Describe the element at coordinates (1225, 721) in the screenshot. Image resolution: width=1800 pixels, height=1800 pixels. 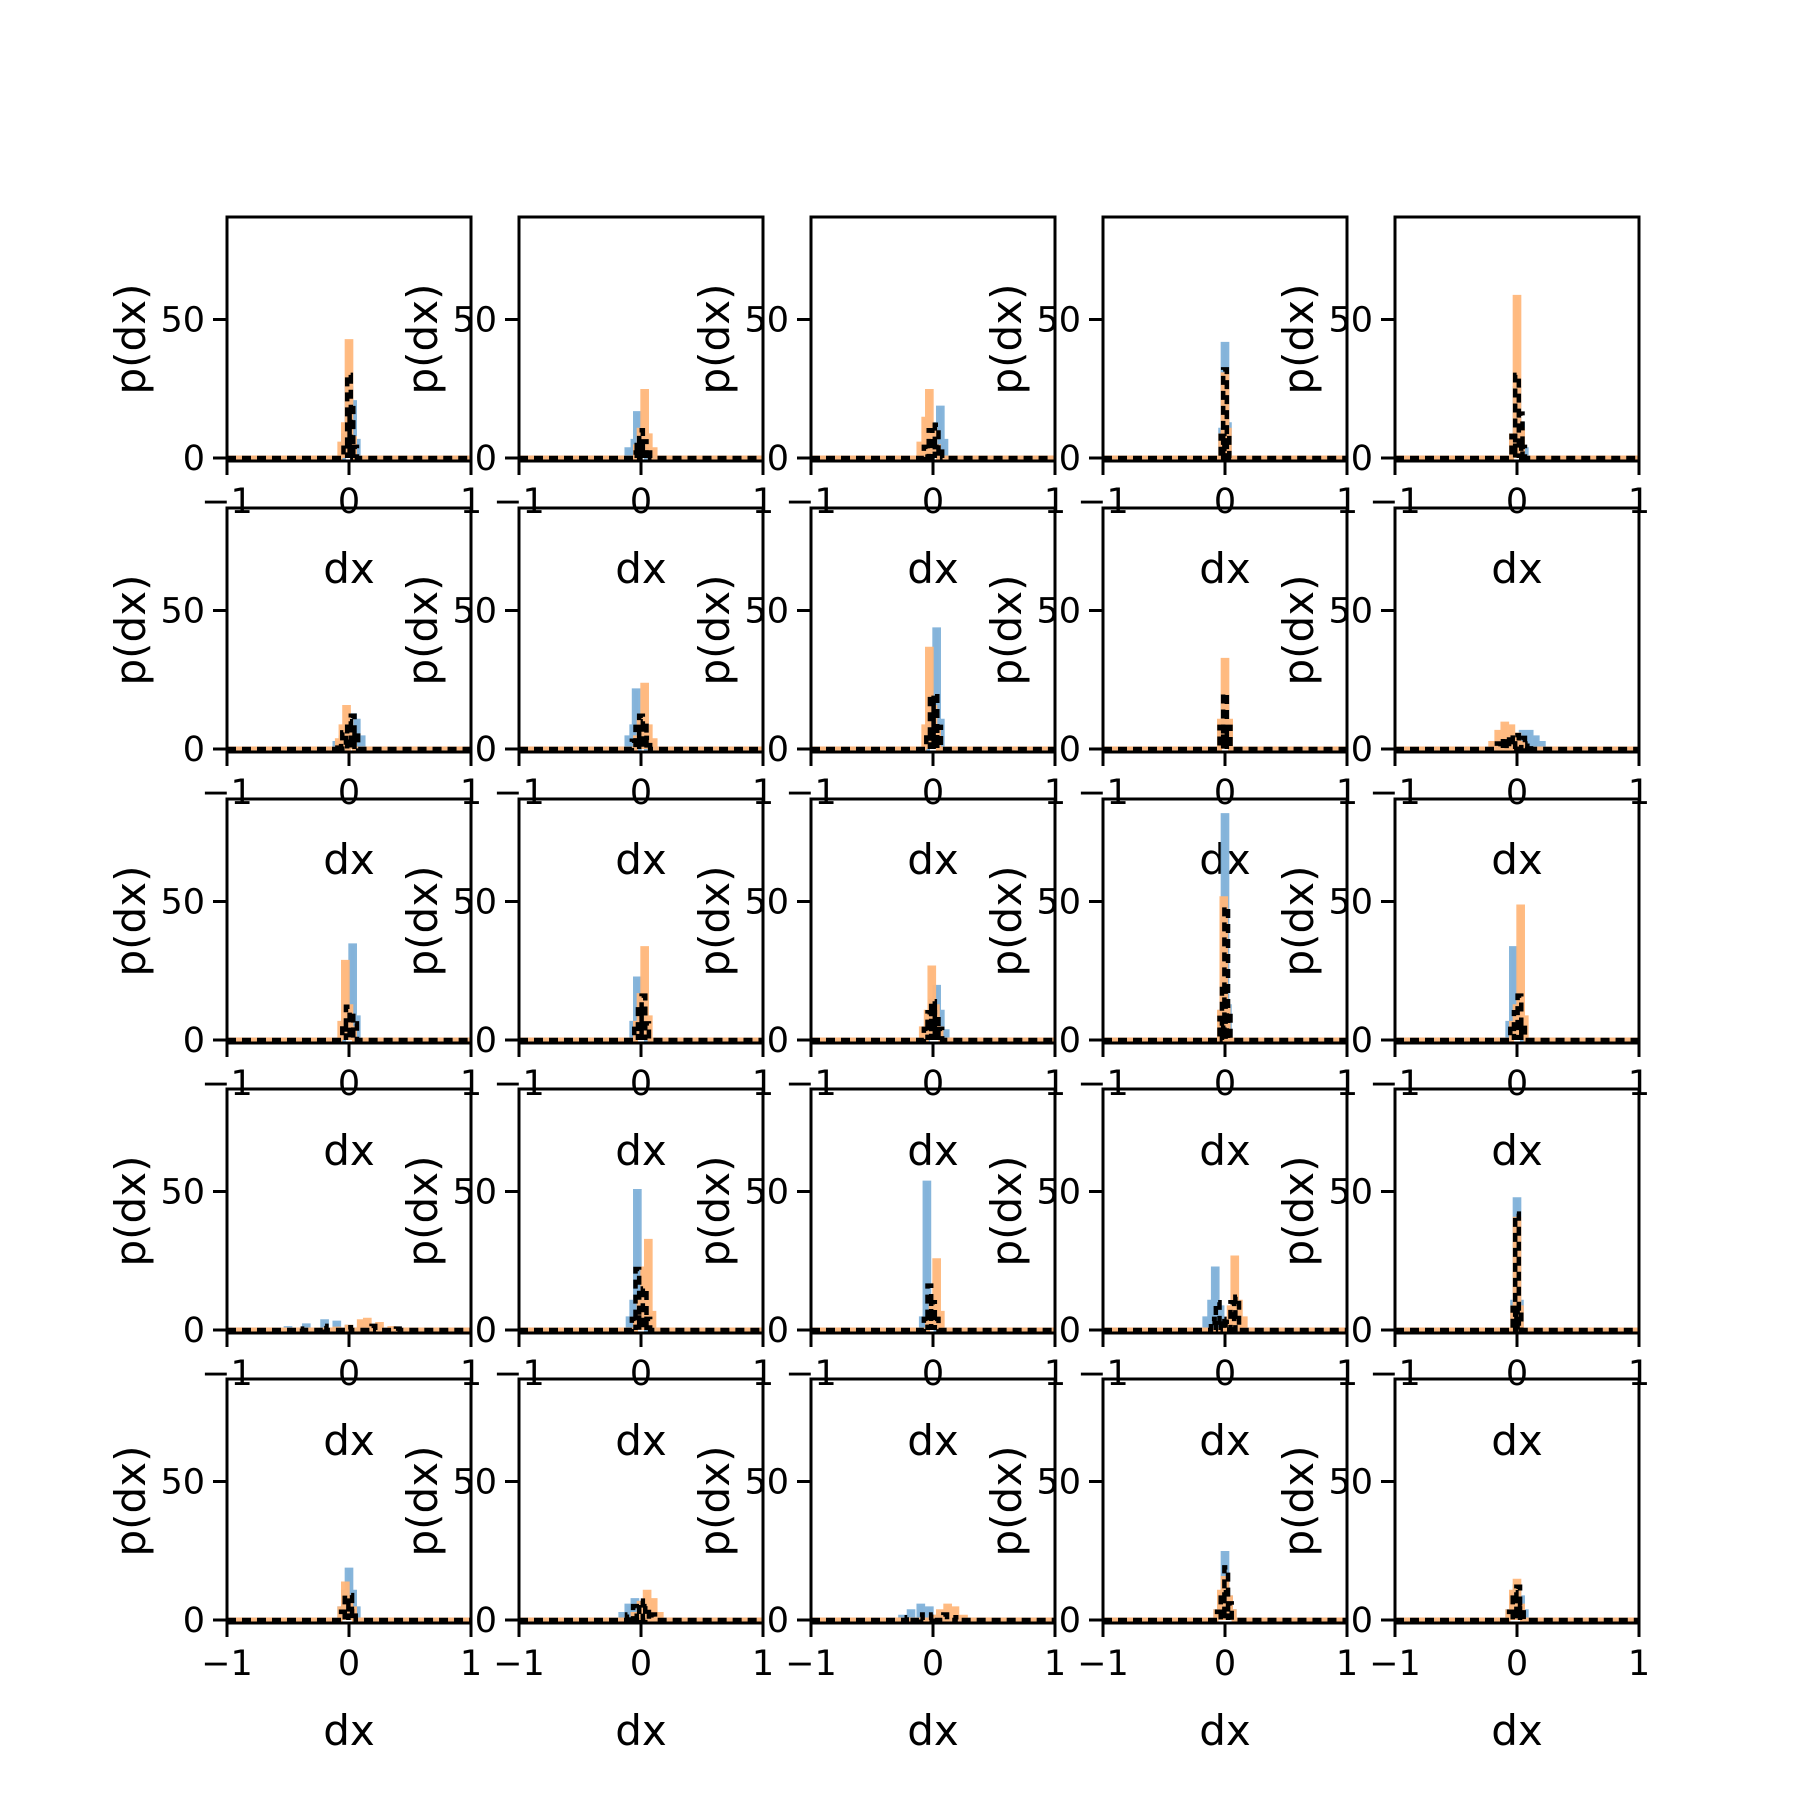
I see `series-c-r1-c3` at that location.